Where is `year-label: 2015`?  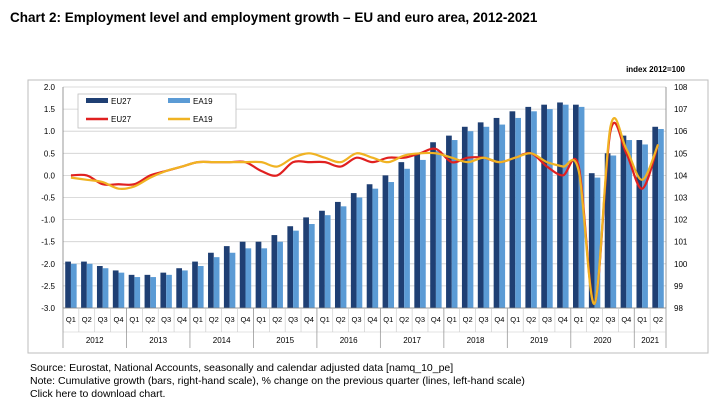
year-label: 2015 is located at coordinates (285, 340).